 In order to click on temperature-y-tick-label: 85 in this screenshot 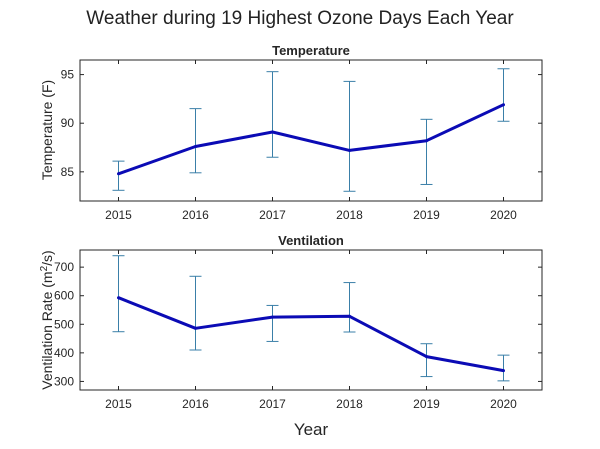, I will do `click(68, 172)`.